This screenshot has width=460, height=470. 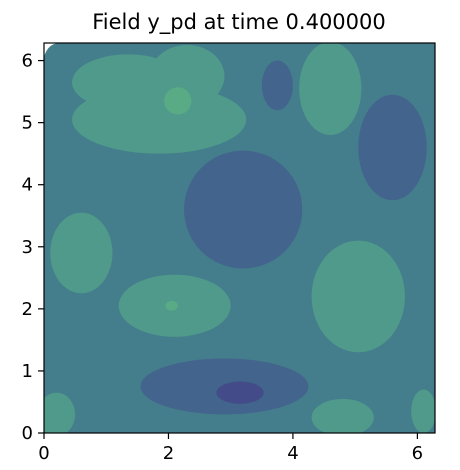 What do you see at coordinates (52, 50) in the screenshot?
I see `blank-corner` at bounding box center [52, 50].